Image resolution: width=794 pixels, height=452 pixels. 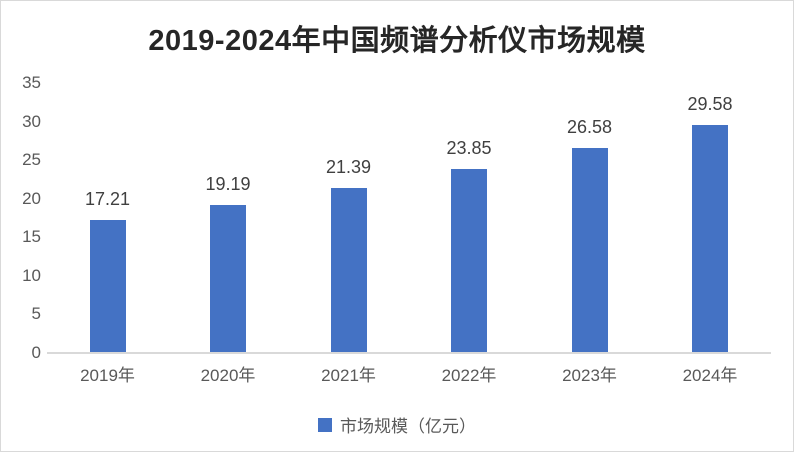 What do you see at coordinates (325, 424) in the screenshot?
I see `legend-swatch-icon` at bounding box center [325, 424].